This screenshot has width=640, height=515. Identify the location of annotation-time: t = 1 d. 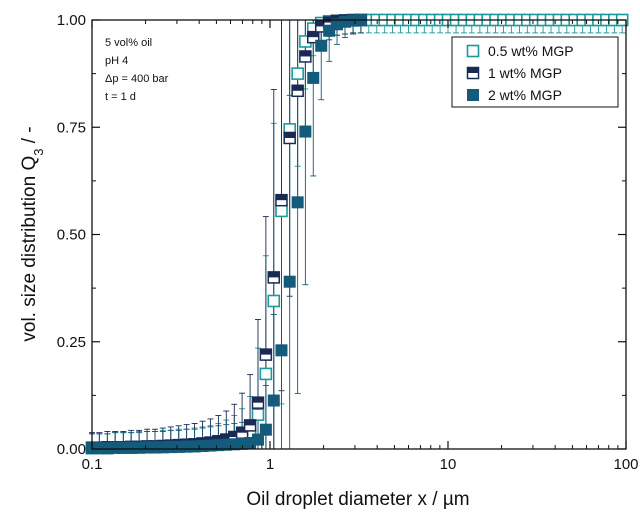
(120, 97).